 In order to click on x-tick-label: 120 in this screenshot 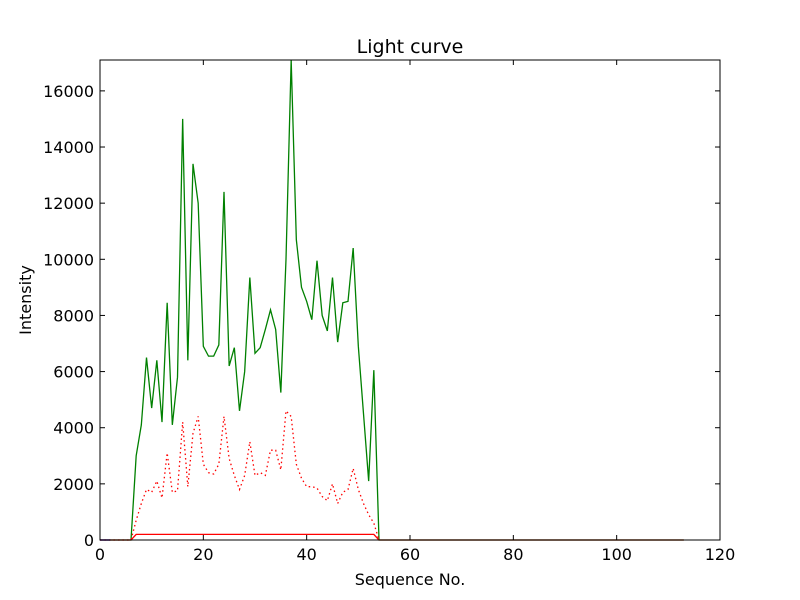, I will do `click(720, 554)`.